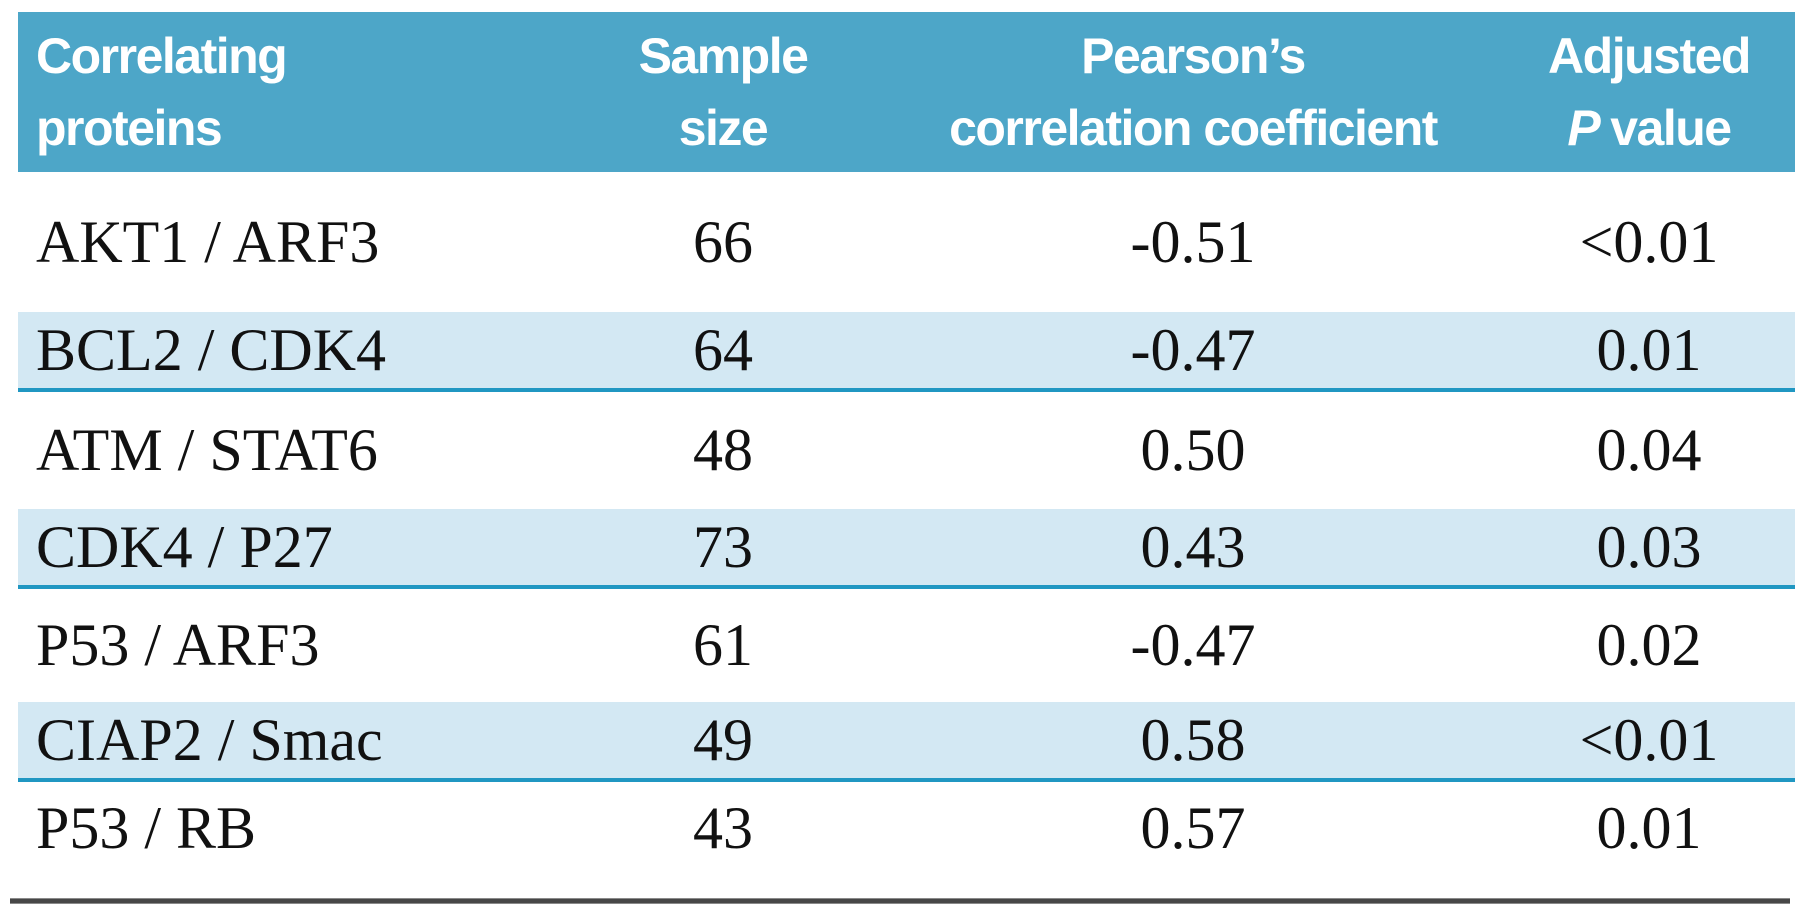  I want to click on table-bottom-rule, so click(900, 901).